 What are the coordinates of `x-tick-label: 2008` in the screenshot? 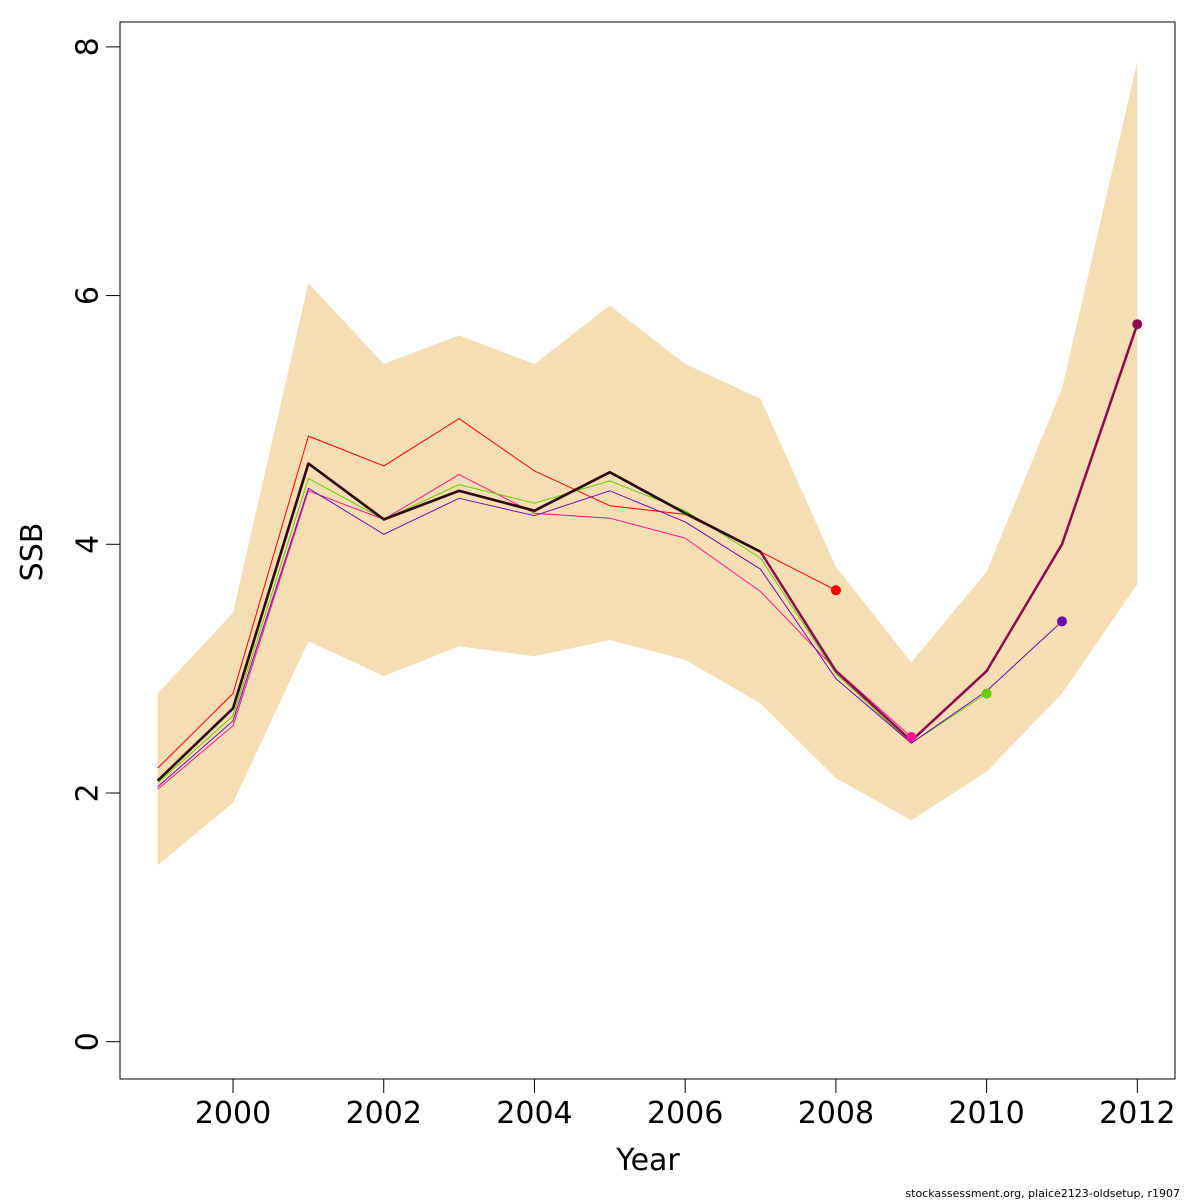 It's located at (836, 1113).